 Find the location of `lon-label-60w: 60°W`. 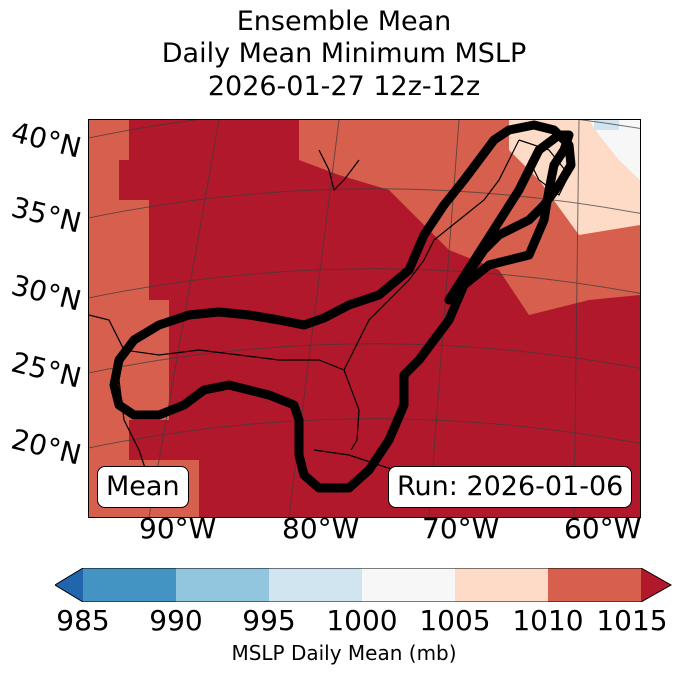

lon-label-60w: 60°W is located at coordinates (603, 528).